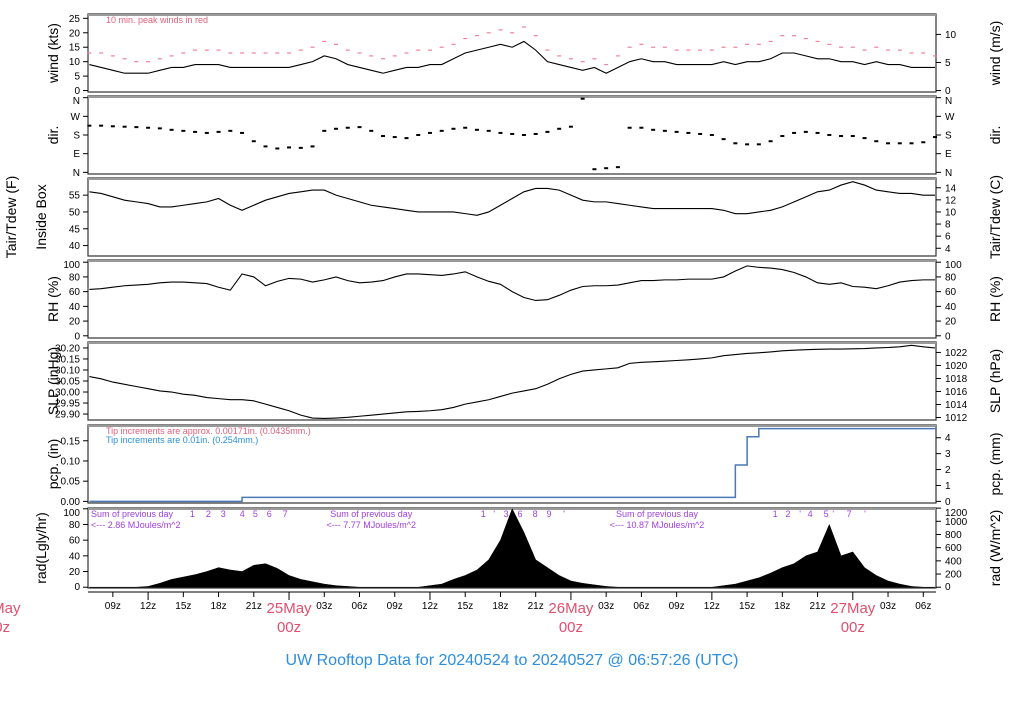  Describe the element at coordinates (77, 336) in the screenshot. I see `left-tick-label: 0` at that location.